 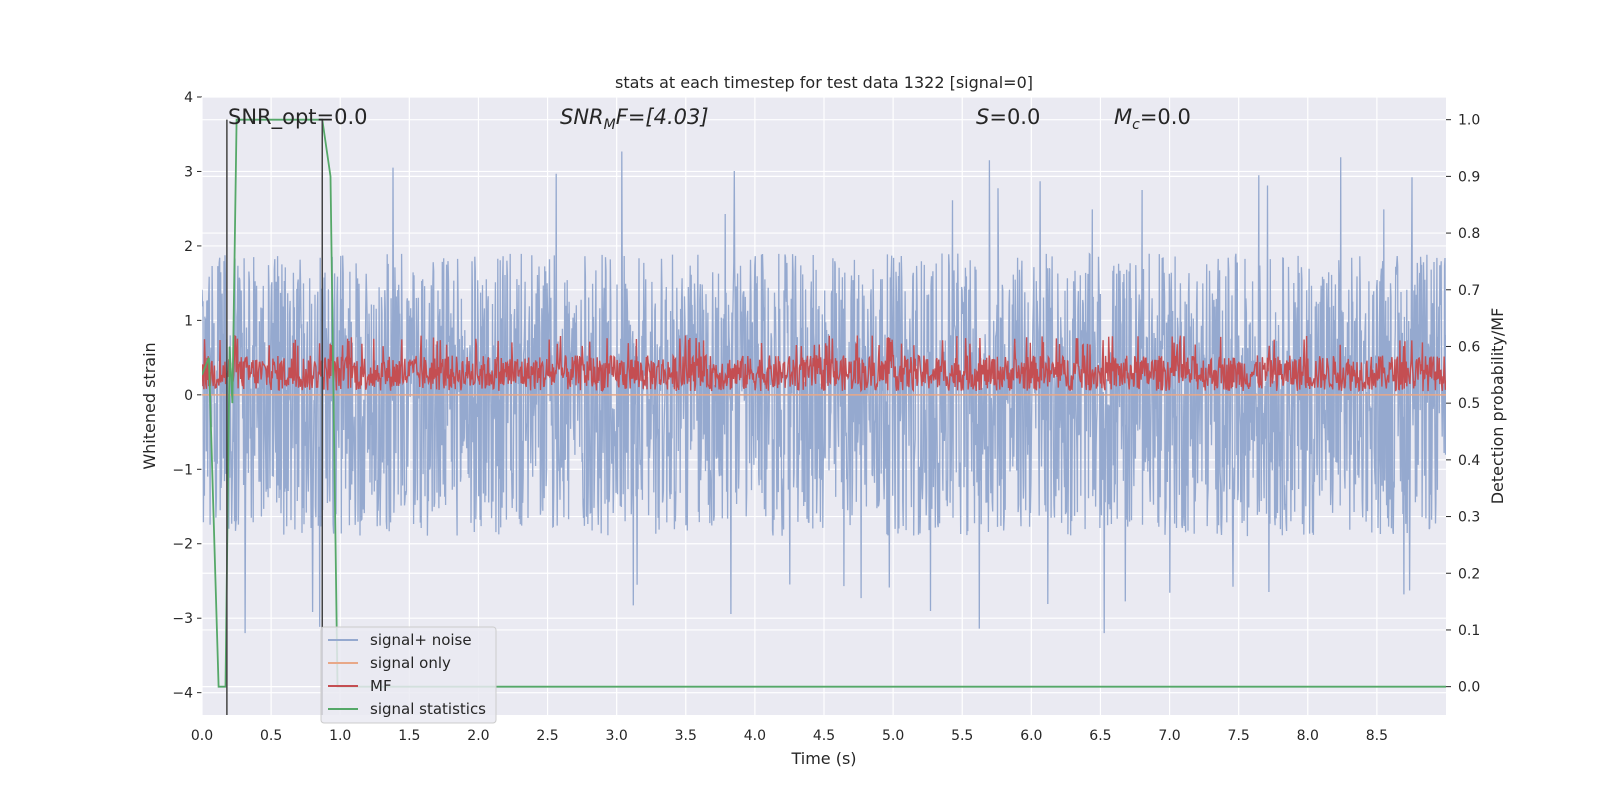 I want to click on y-tick-label-right-10: 0.0, so click(x=1469, y=688).